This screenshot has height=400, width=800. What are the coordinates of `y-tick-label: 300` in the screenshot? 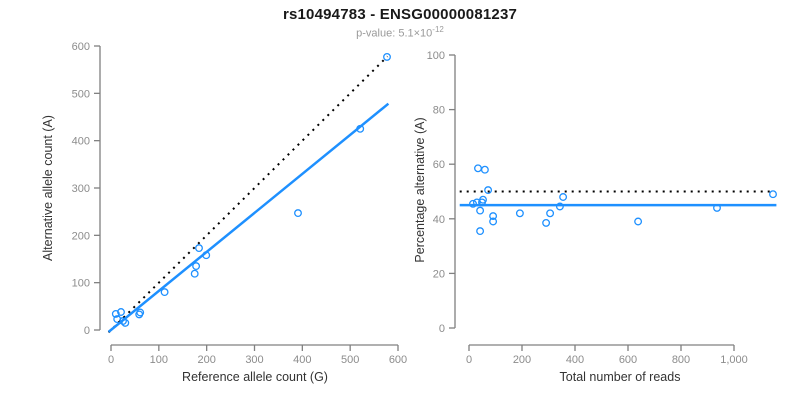 It's located at (81, 189).